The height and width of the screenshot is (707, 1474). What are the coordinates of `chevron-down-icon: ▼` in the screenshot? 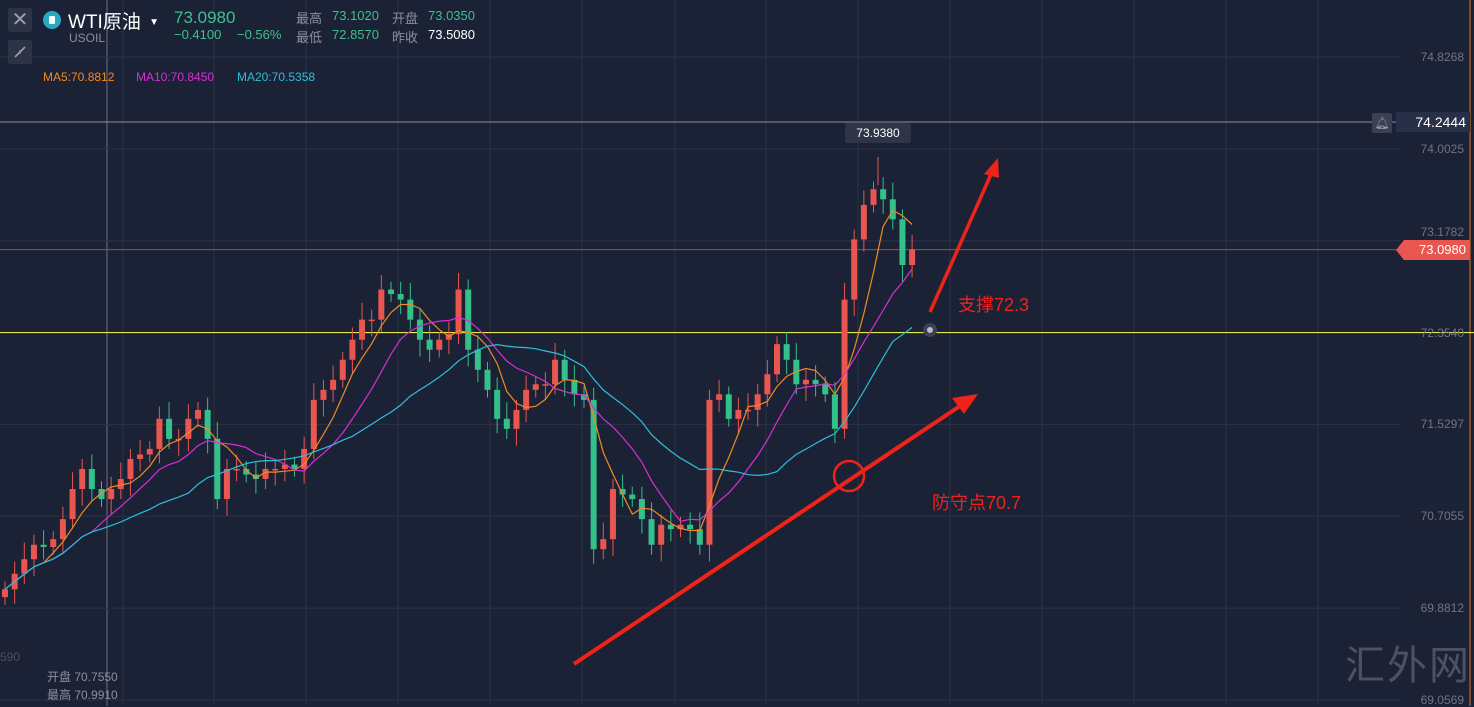 It's located at (154, 23).